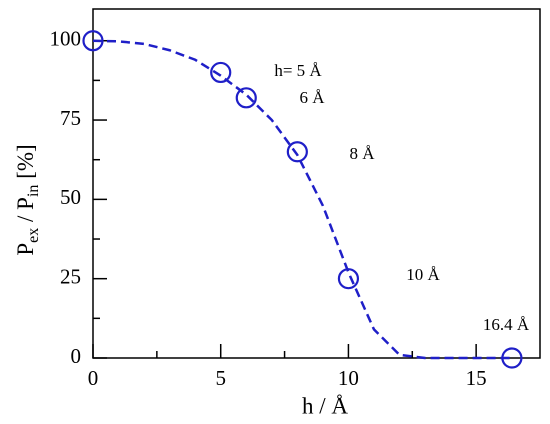 The height and width of the screenshot is (424, 550). I want to click on x-tick-label: 5, so click(220, 378).